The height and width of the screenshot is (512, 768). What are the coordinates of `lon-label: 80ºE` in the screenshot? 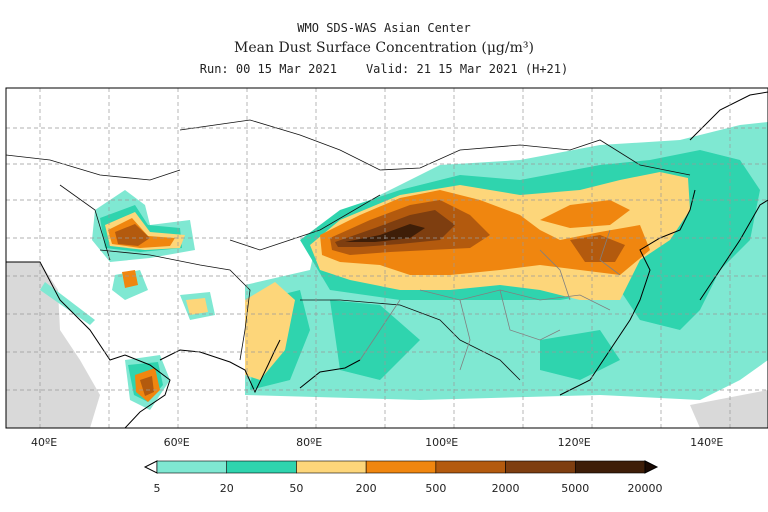 It's located at (309, 442).